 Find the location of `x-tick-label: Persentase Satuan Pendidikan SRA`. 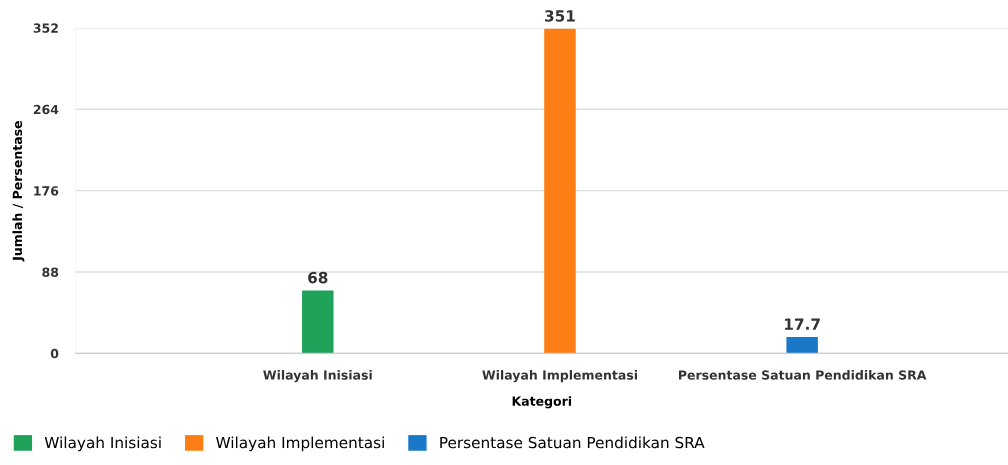

x-tick-label: Persentase Satuan Pendidikan SRA is located at coordinates (802, 375).